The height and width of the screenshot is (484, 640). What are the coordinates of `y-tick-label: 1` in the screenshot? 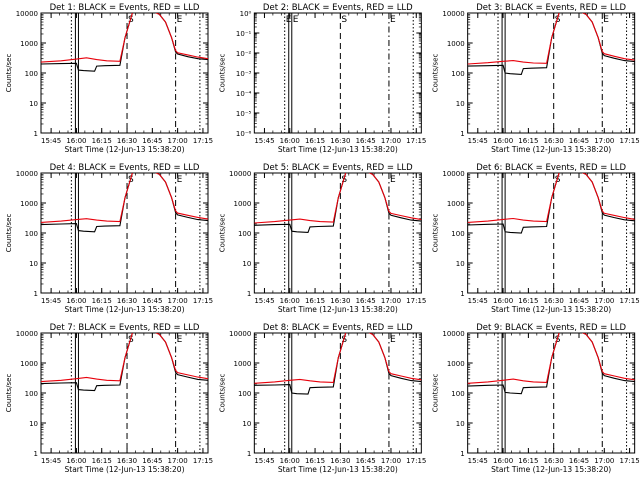 It's located at (36, 294).